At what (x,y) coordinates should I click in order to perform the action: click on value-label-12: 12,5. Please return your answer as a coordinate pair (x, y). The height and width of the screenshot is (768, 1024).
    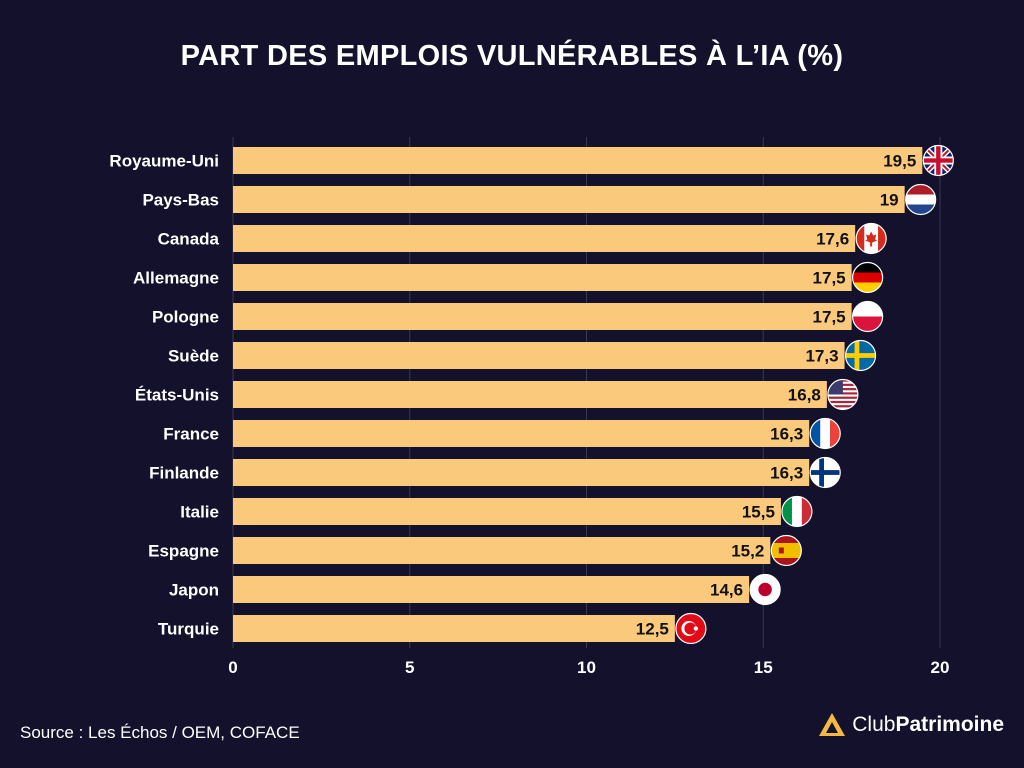
    Looking at the image, I should click on (652, 629).